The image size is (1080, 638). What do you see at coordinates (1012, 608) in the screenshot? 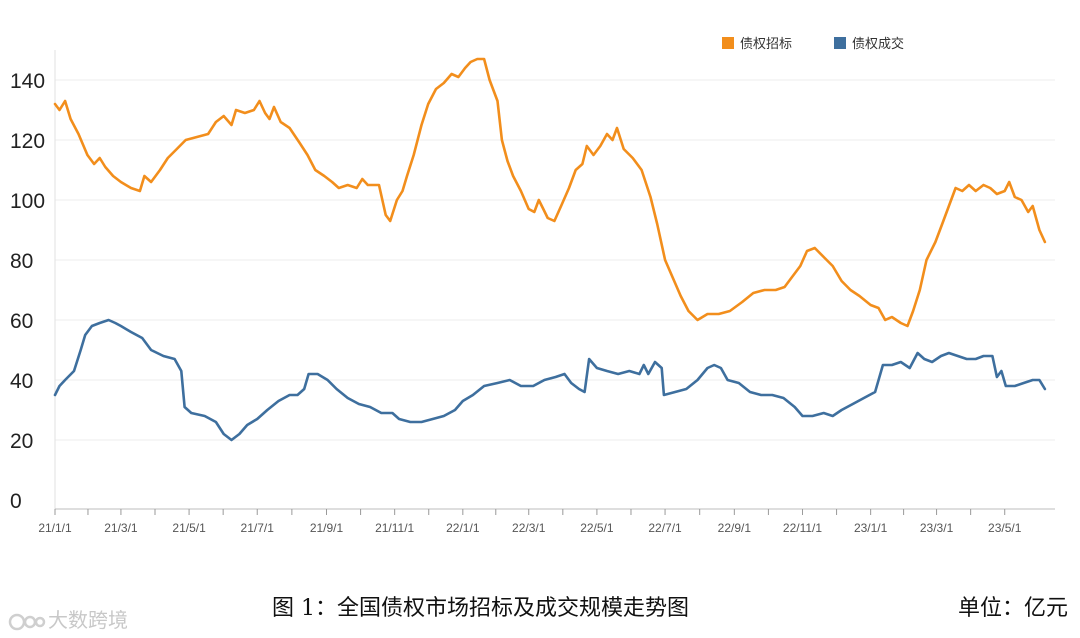
I see `unit-label: 单位：亿元` at bounding box center [1012, 608].